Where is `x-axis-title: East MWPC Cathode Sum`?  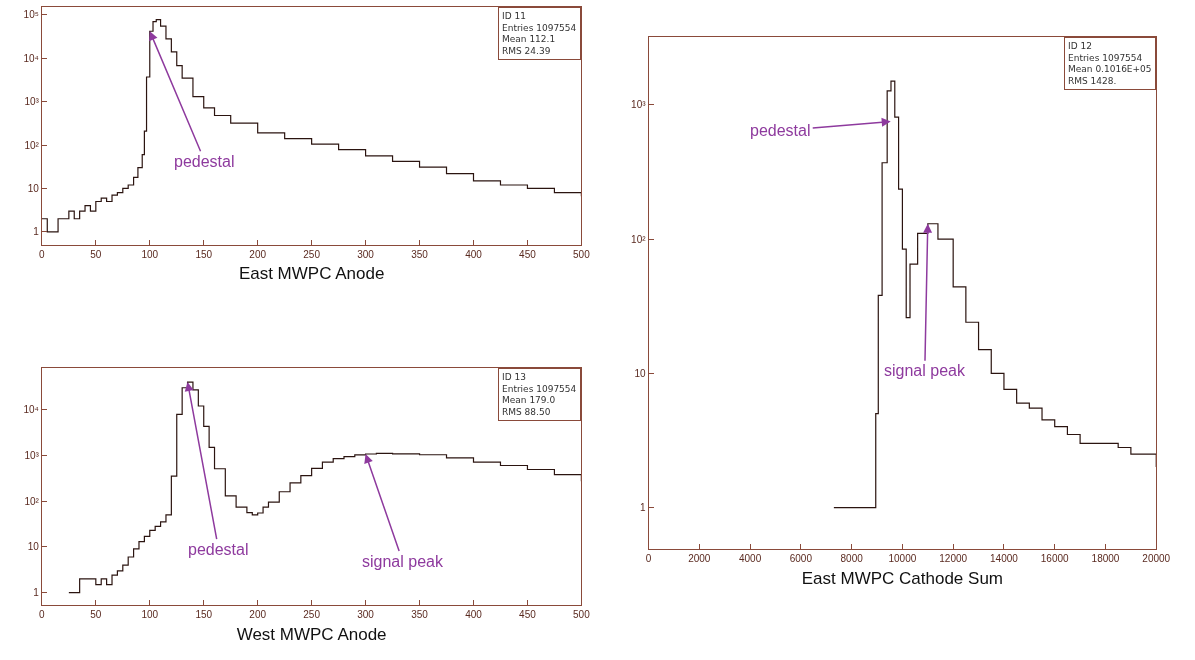 x-axis-title: East MWPC Cathode Sum is located at coordinates (902, 578).